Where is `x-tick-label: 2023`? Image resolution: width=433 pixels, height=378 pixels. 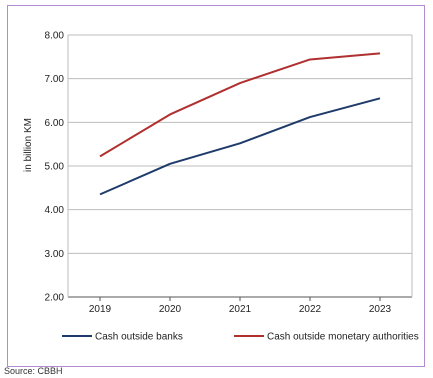
x-tick-label: 2023 is located at coordinates (380, 309).